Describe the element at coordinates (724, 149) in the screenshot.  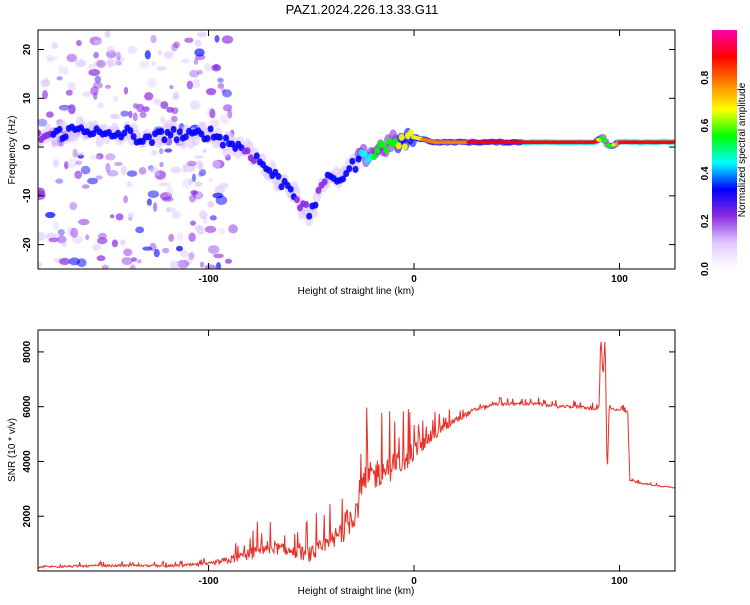
I see `colorbar-fill` at that location.